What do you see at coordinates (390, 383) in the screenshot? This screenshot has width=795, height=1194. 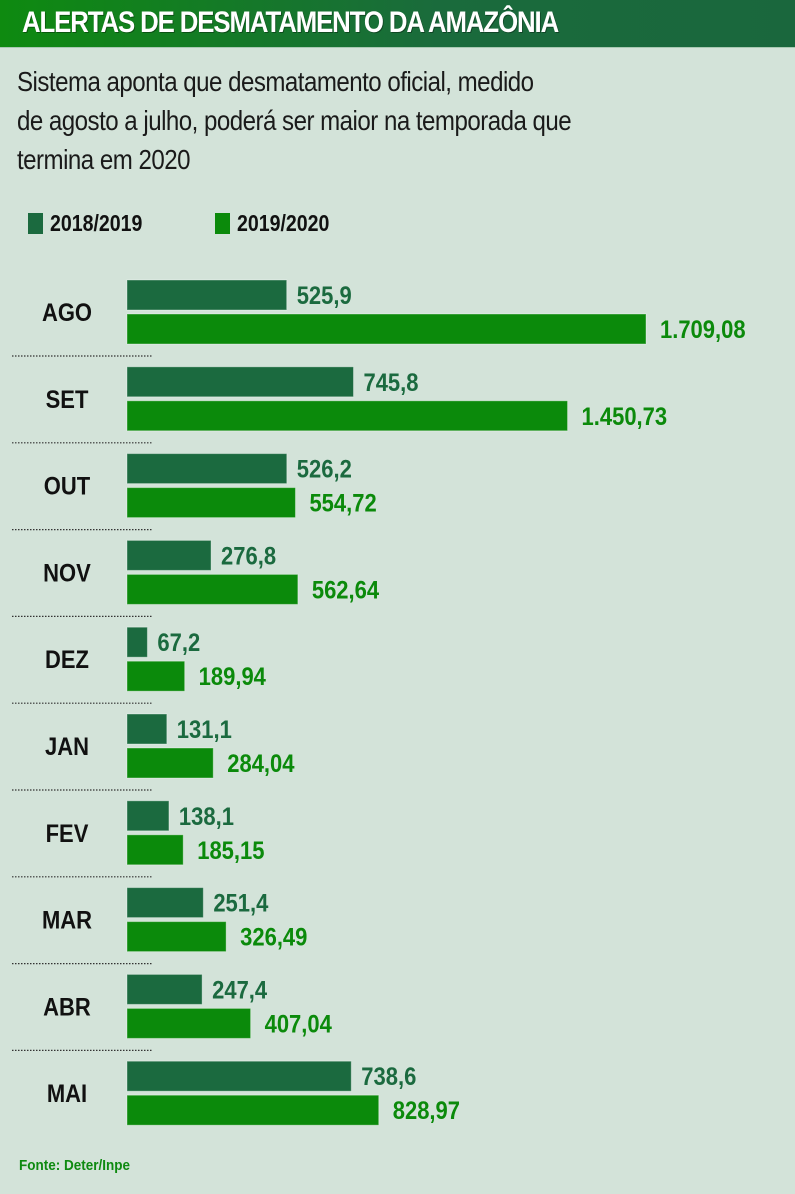 I see `value-label-set-2018-2019: 745,8` at bounding box center [390, 383].